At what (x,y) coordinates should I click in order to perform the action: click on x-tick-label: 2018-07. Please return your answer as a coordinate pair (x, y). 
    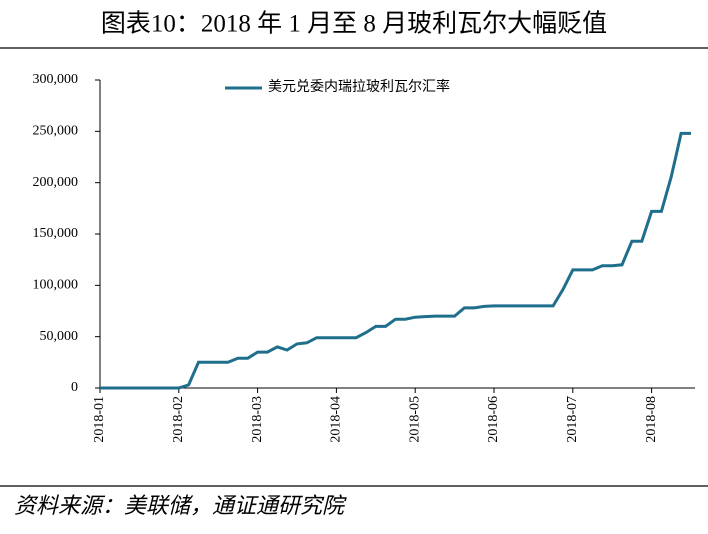
    Looking at the image, I should click on (572, 419).